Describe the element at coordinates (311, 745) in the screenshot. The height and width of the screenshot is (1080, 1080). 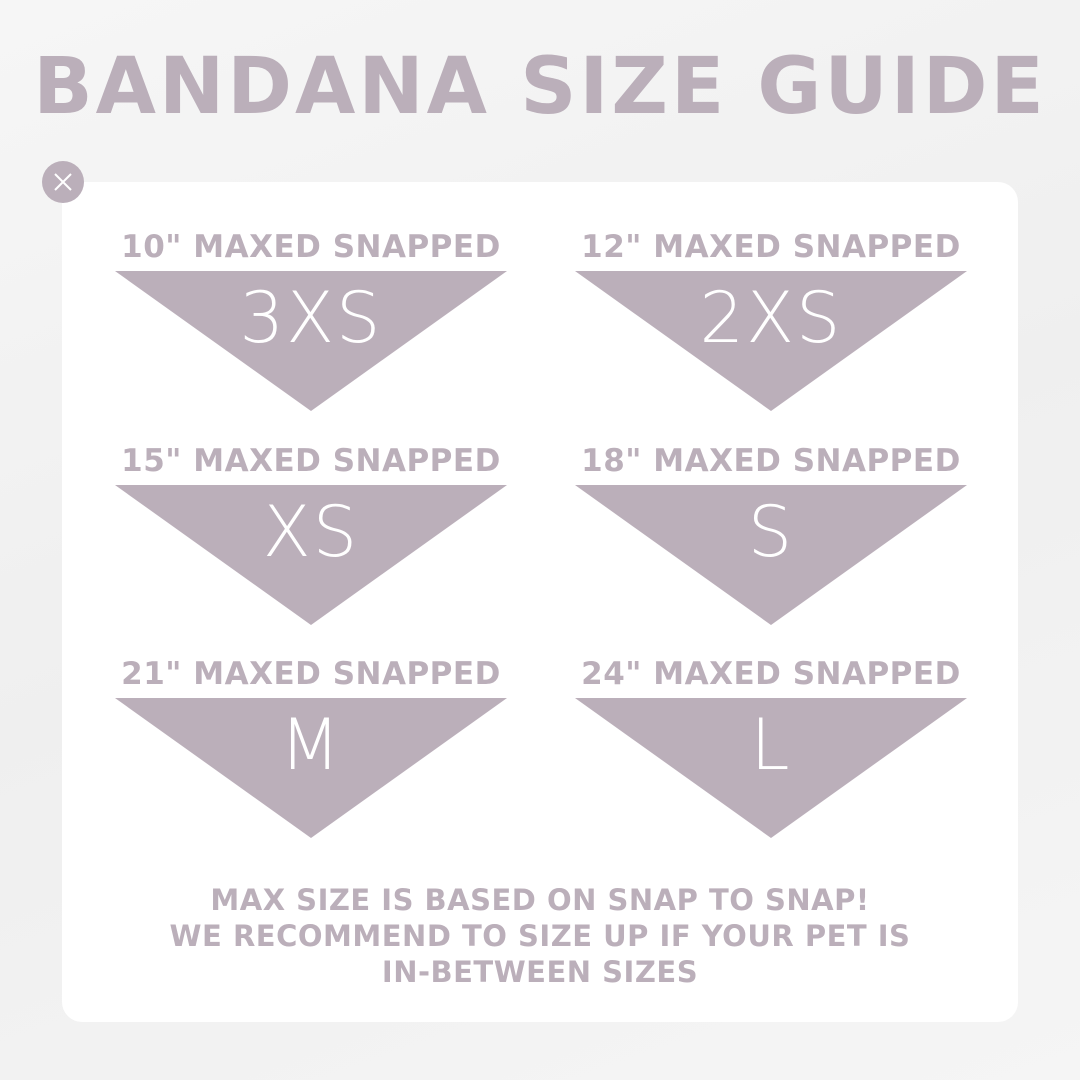
I see `size-name: M` at that location.